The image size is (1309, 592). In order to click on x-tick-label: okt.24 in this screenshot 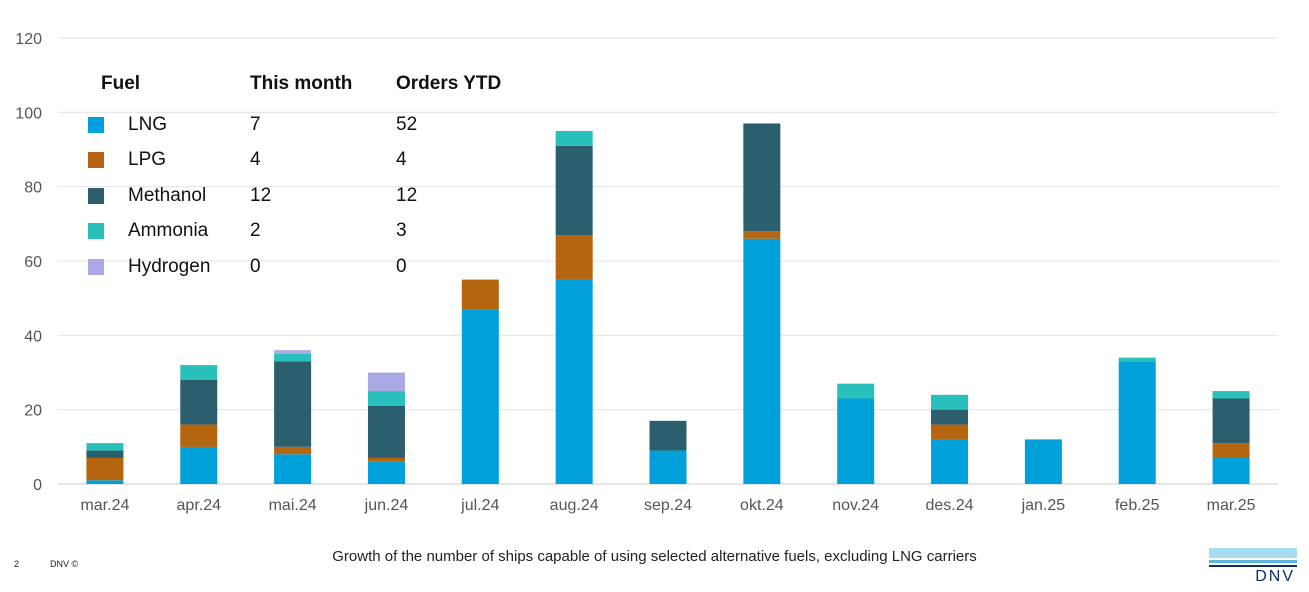, I will do `click(762, 505)`.